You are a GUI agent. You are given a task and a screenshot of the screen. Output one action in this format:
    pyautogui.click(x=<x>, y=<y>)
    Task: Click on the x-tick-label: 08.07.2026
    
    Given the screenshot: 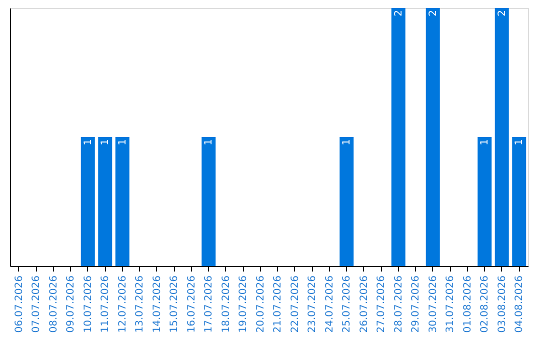 What is the action you would take?
    pyautogui.click(x=54, y=304)
    